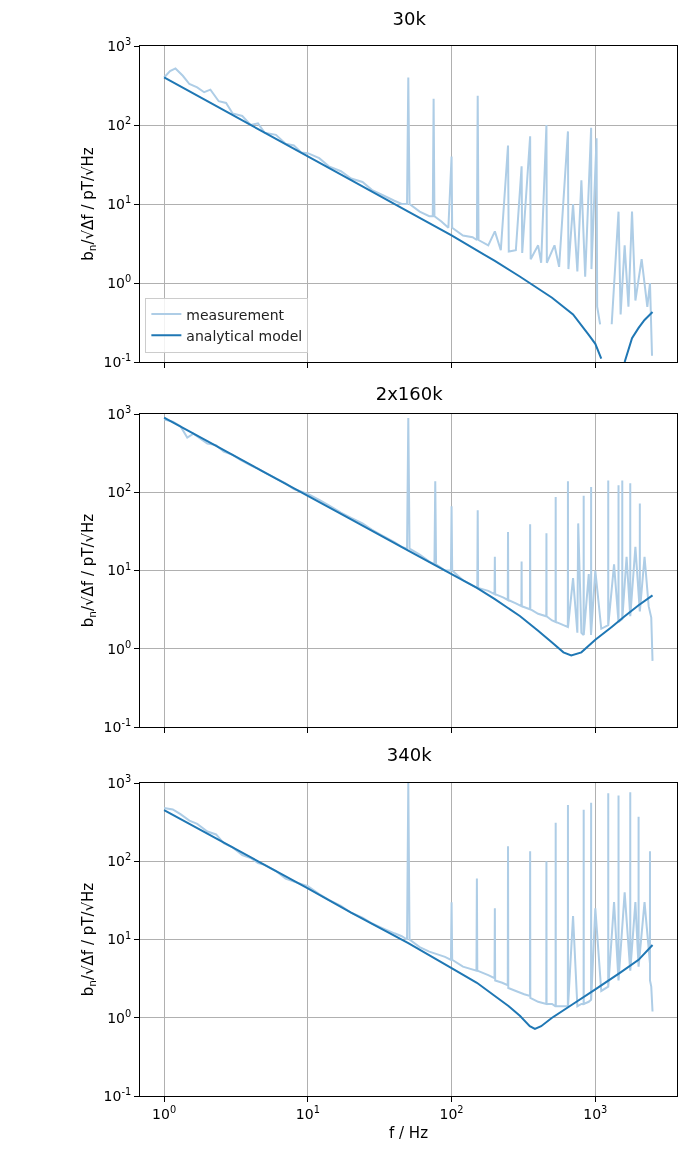  Describe the element at coordinates (235, 314) in the screenshot. I see `legend-label: measurement` at that location.